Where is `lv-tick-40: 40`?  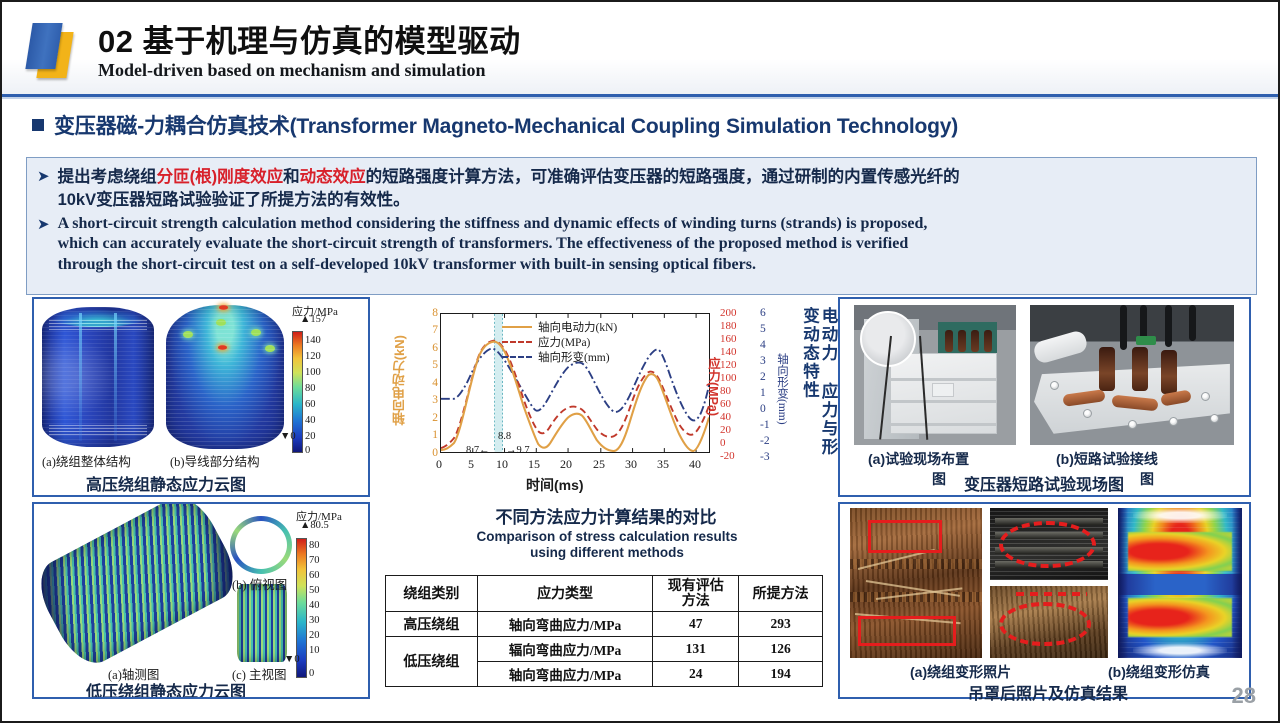
lv-tick-40: 40 is located at coordinates (314, 605).